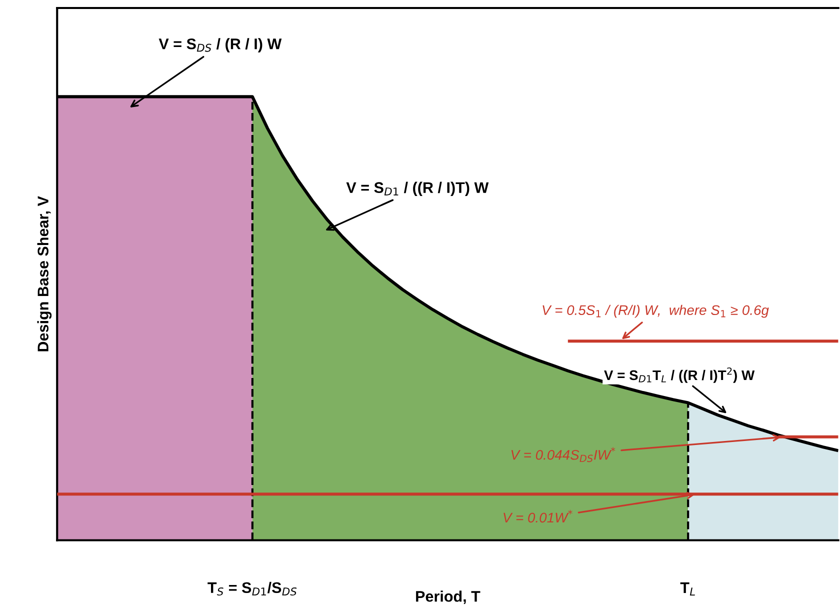  I want to click on x-tick-label: T$_{S}$ = S$_{D1}$/S$_{DS}$, so click(252, 589).